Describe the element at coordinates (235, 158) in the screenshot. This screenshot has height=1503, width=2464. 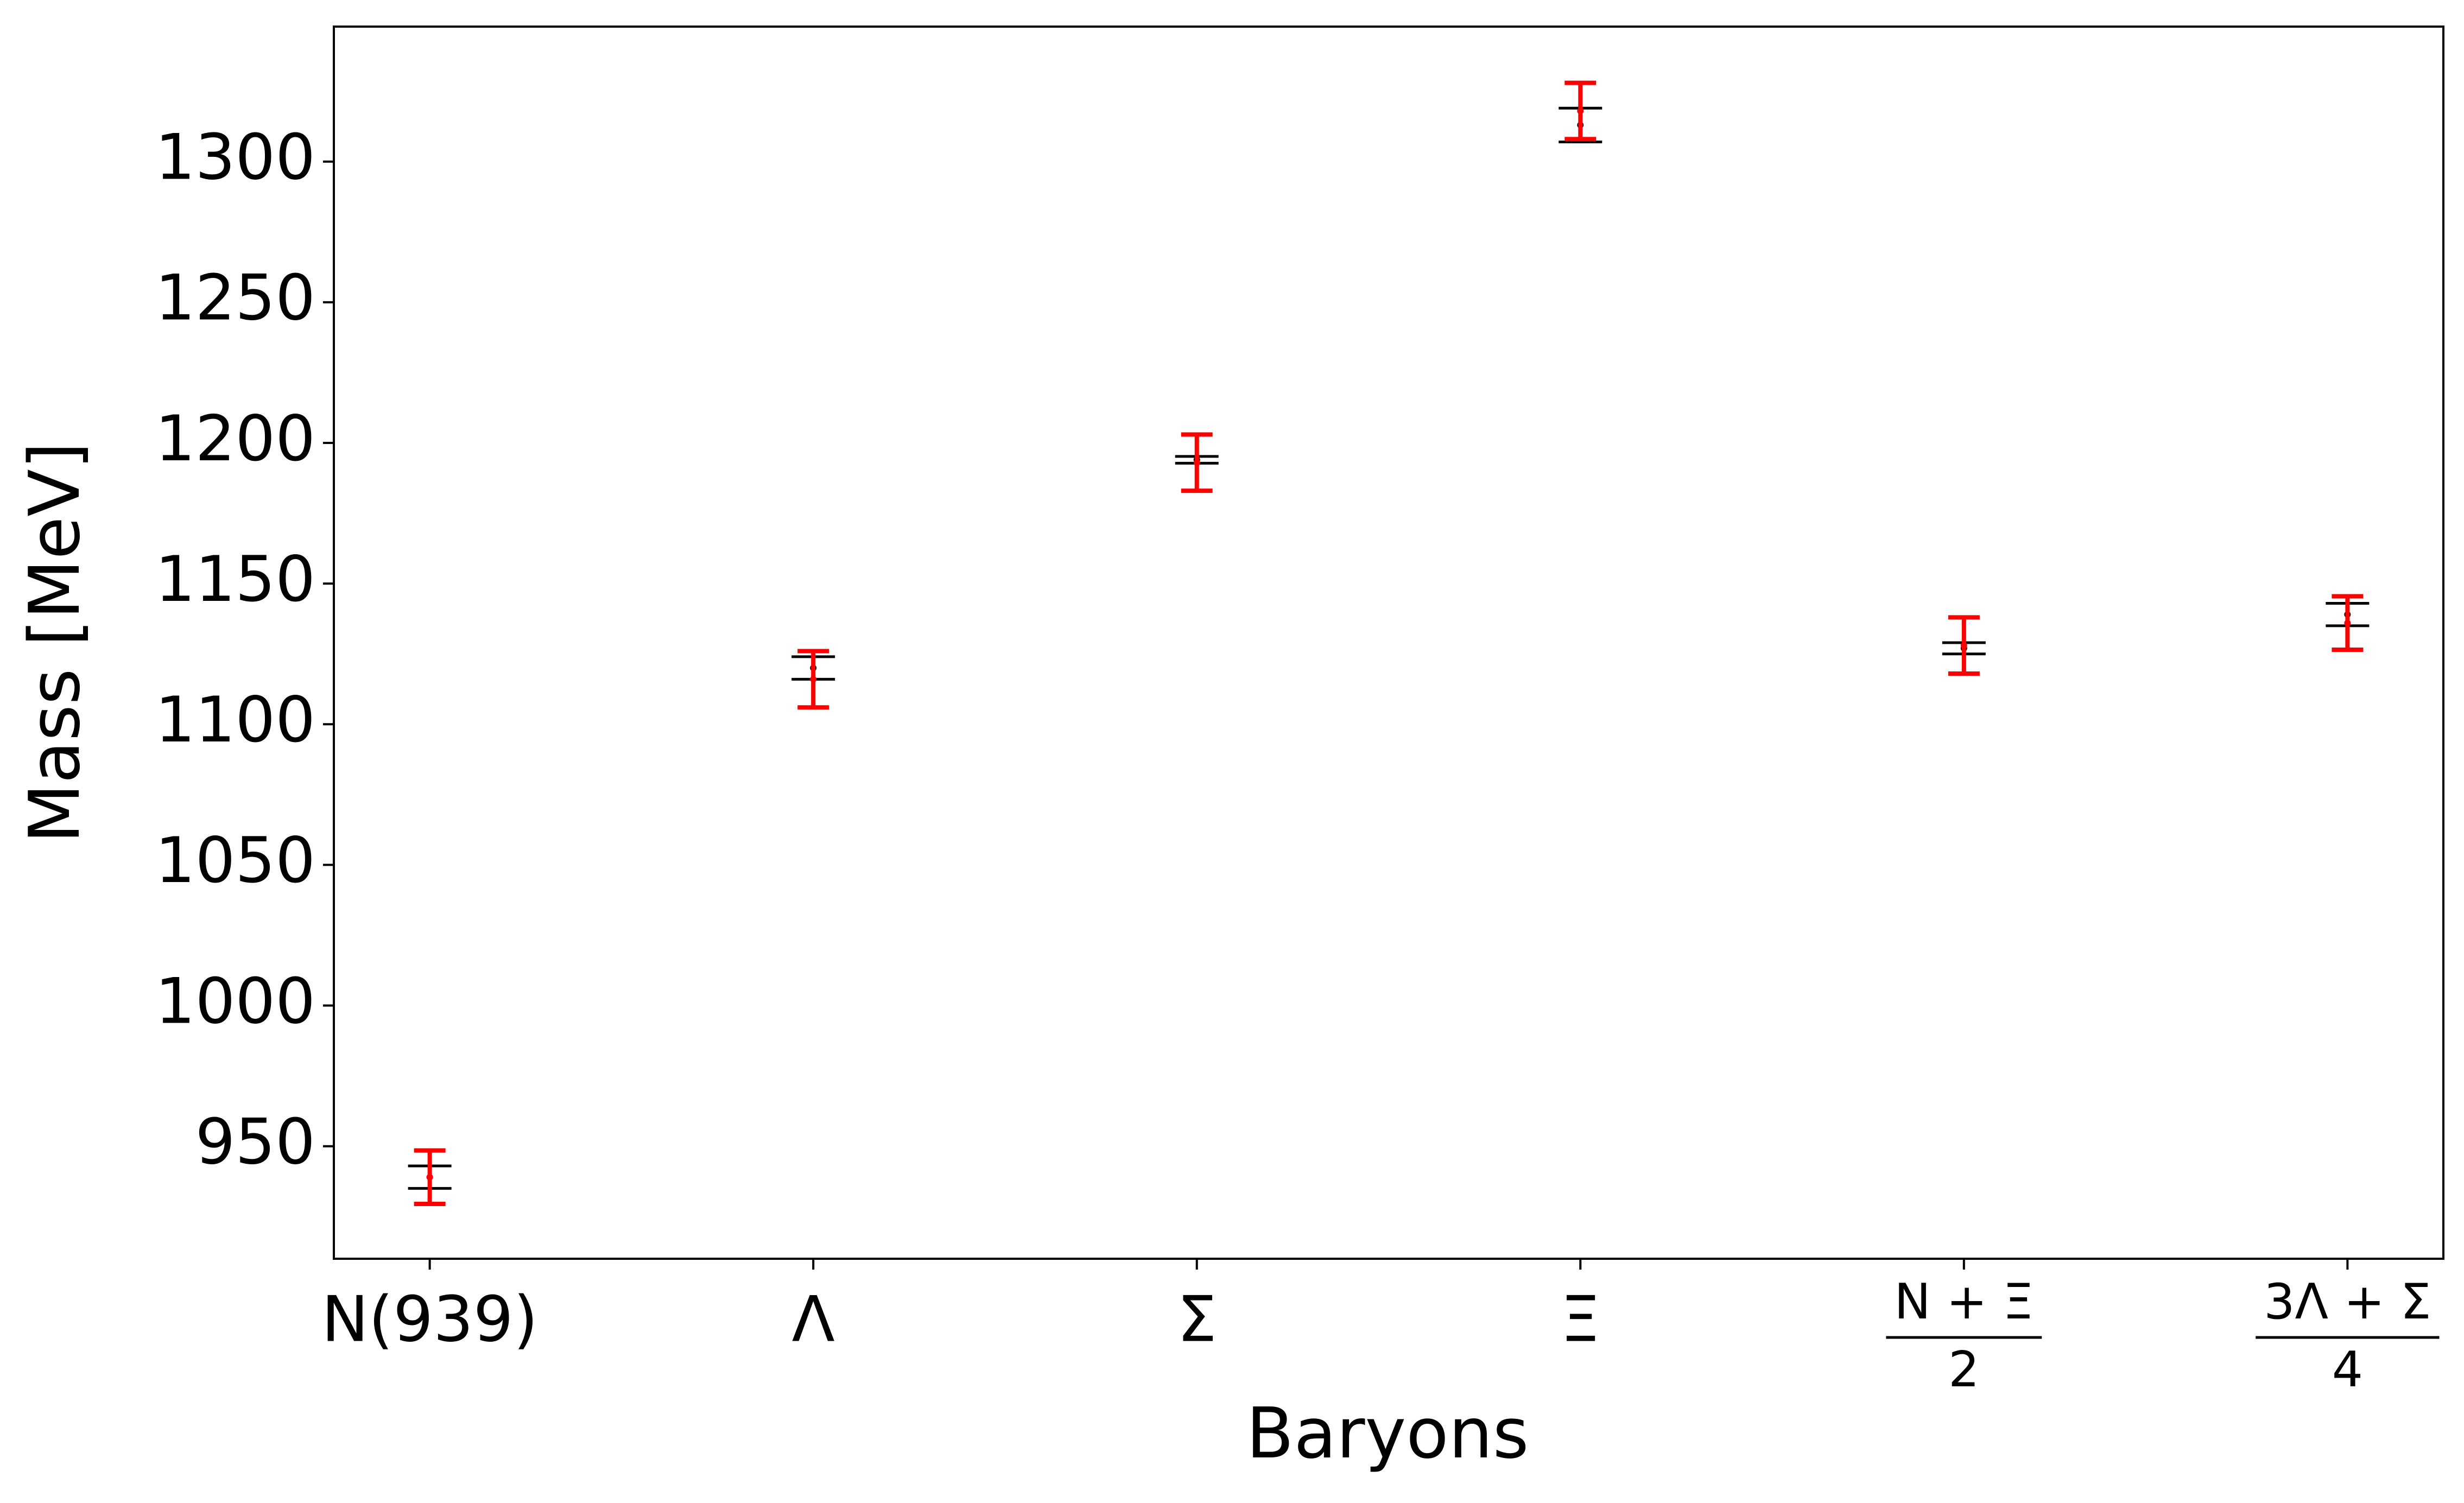
I see `y-tick-label: 1300` at that location.